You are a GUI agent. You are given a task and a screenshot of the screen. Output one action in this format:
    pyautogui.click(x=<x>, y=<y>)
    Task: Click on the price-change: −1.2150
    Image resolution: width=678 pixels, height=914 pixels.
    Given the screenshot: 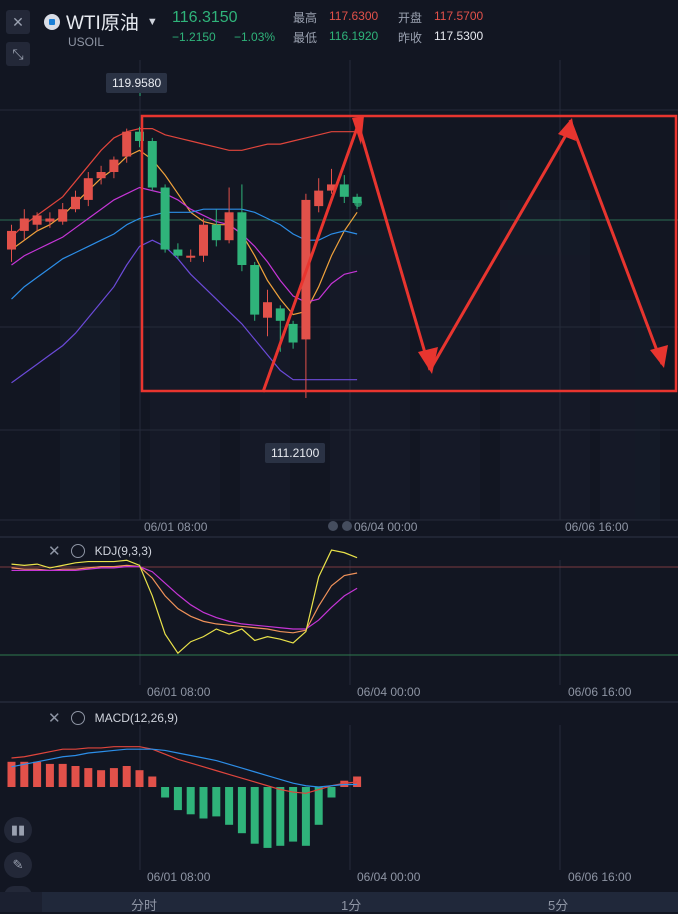 What is the action you would take?
    pyautogui.click(x=194, y=37)
    